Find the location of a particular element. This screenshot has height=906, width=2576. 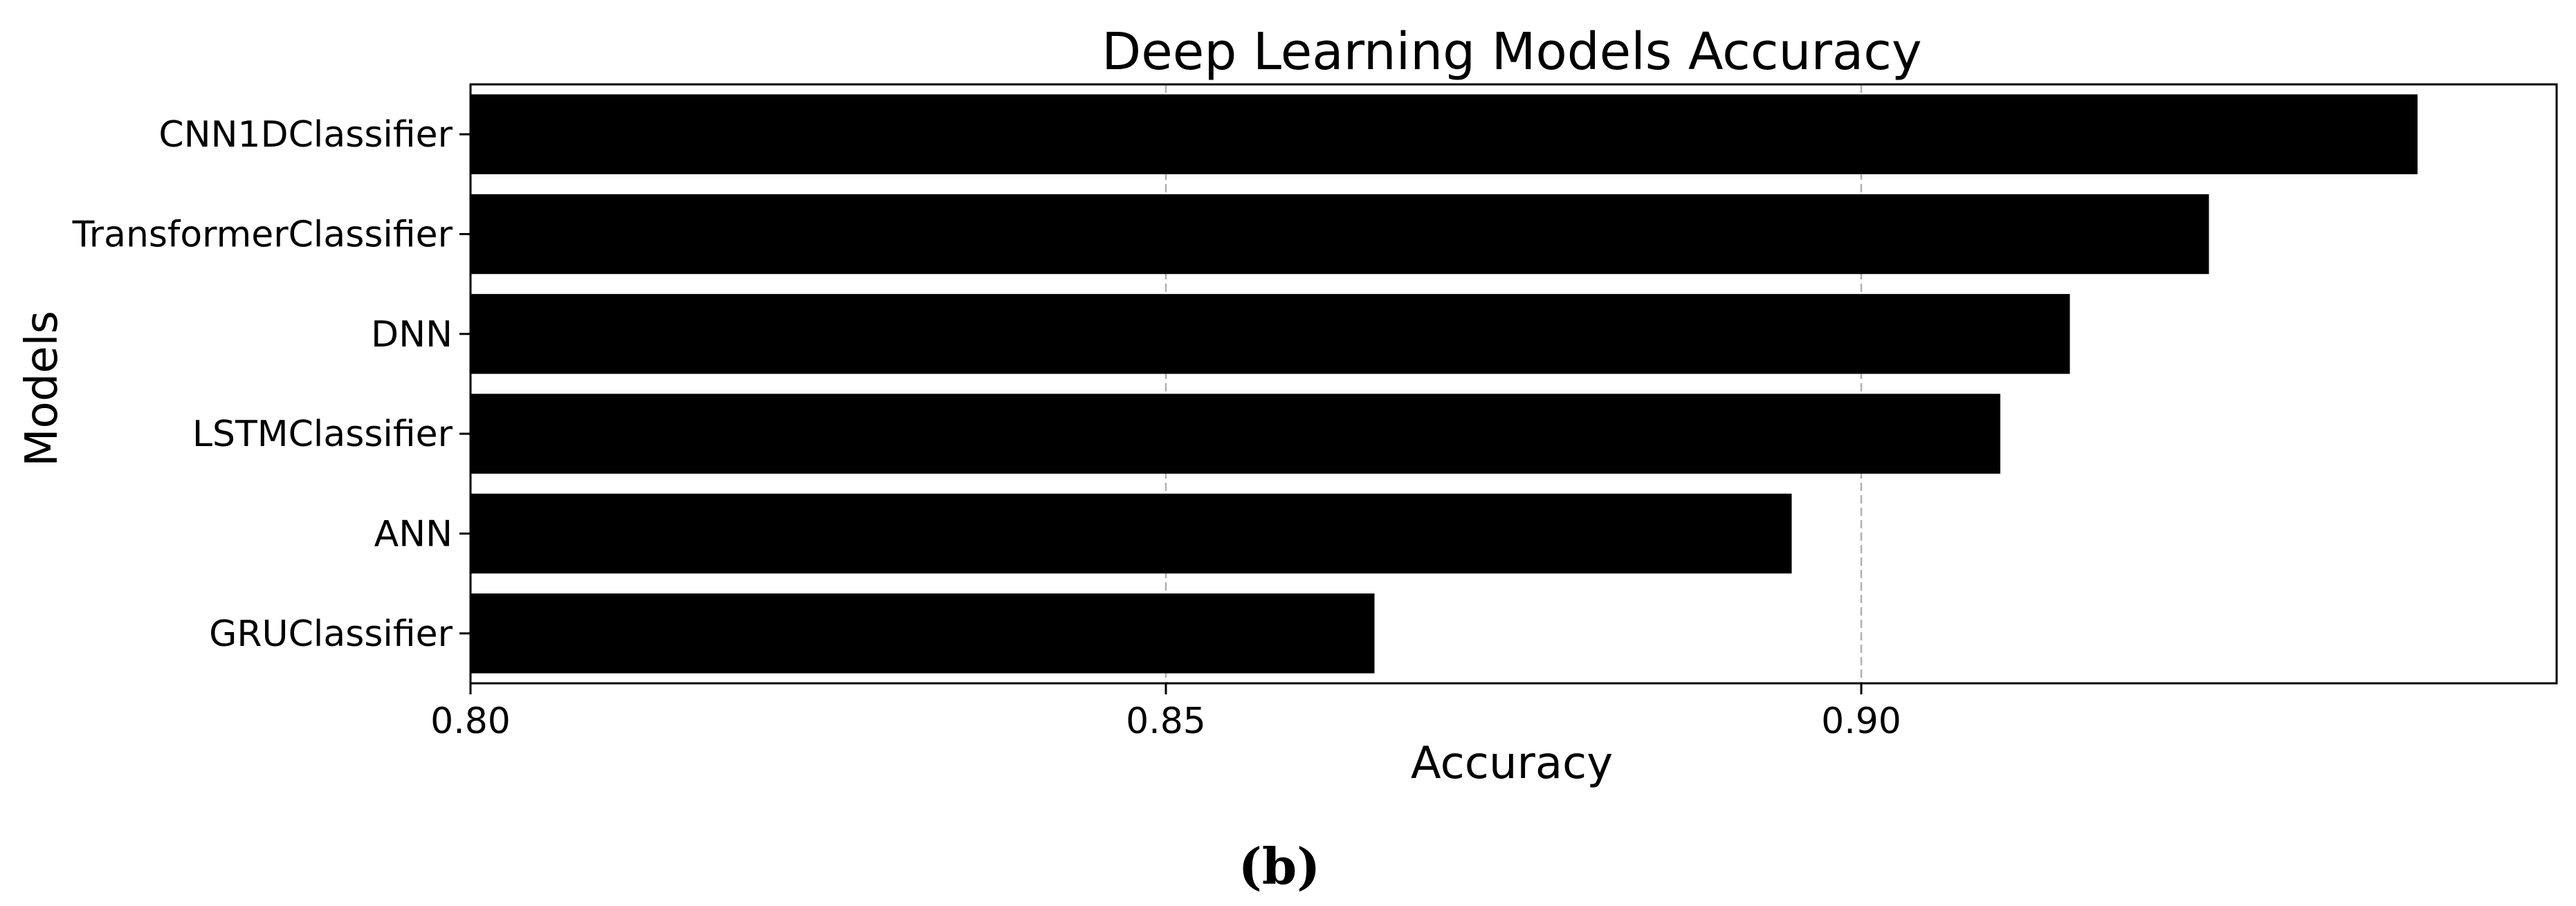

x-tick-label: 0.85 is located at coordinates (1166, 721).